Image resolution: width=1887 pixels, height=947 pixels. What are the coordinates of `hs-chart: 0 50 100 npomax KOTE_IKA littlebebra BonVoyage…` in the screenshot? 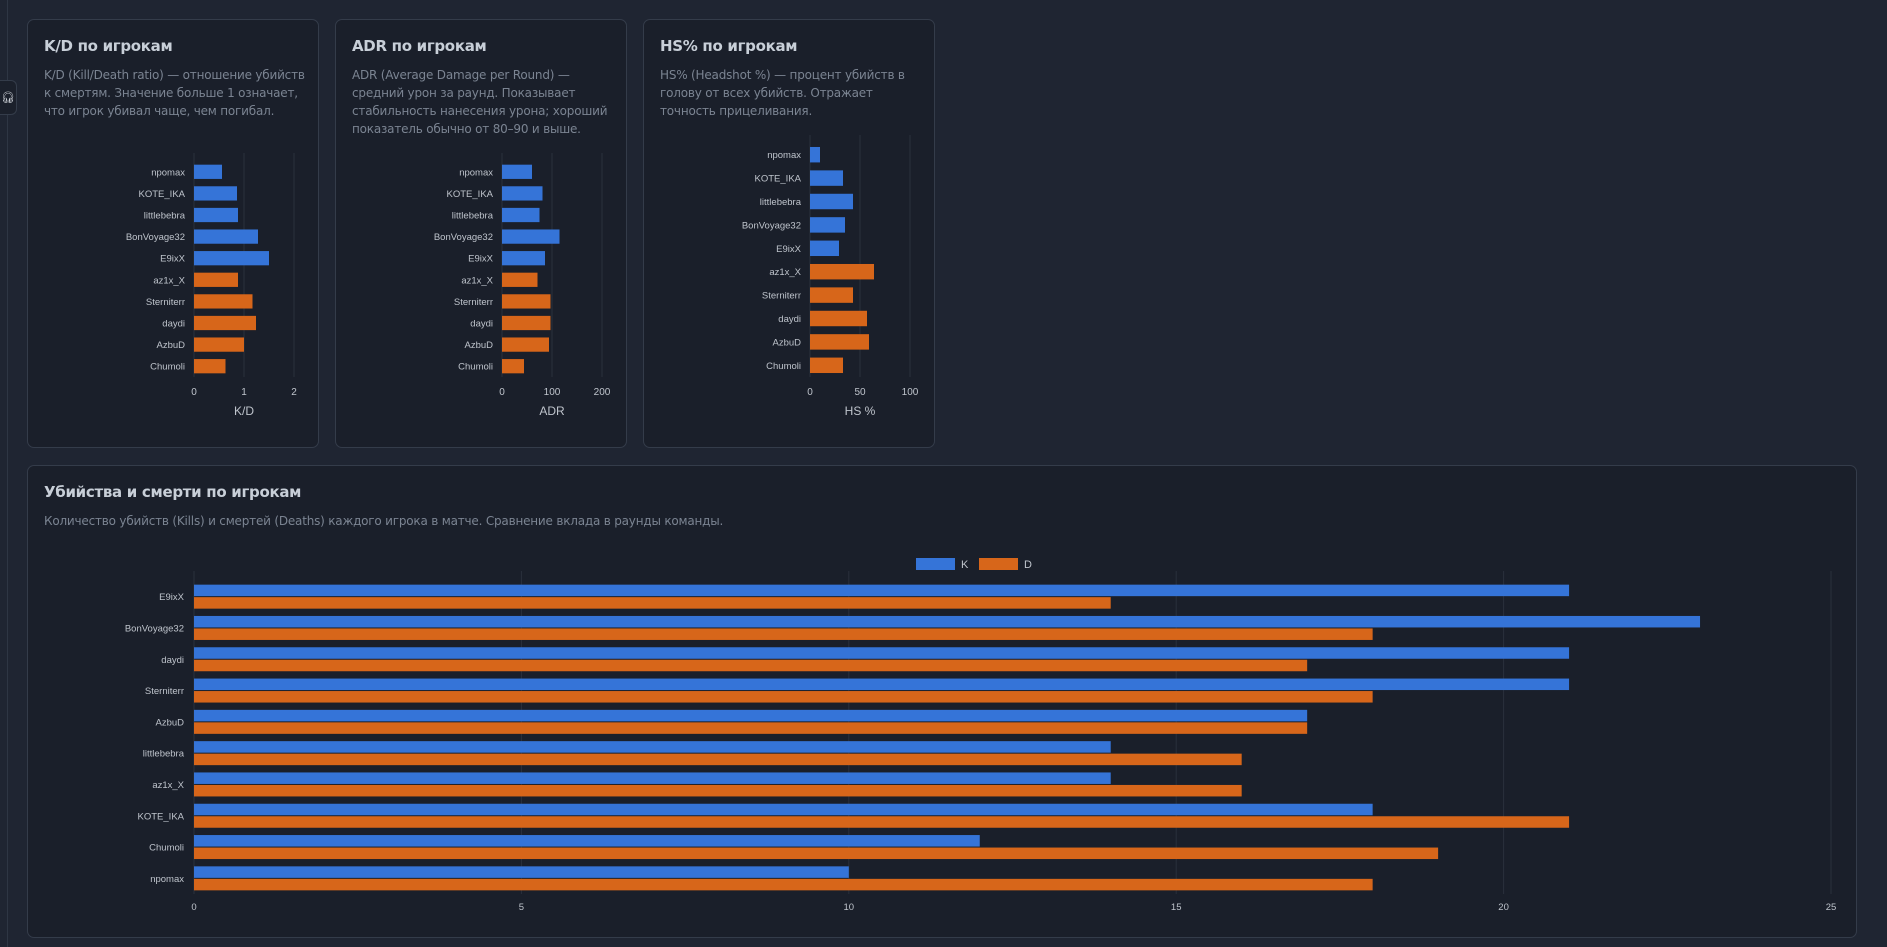 It's located at (830, 276).